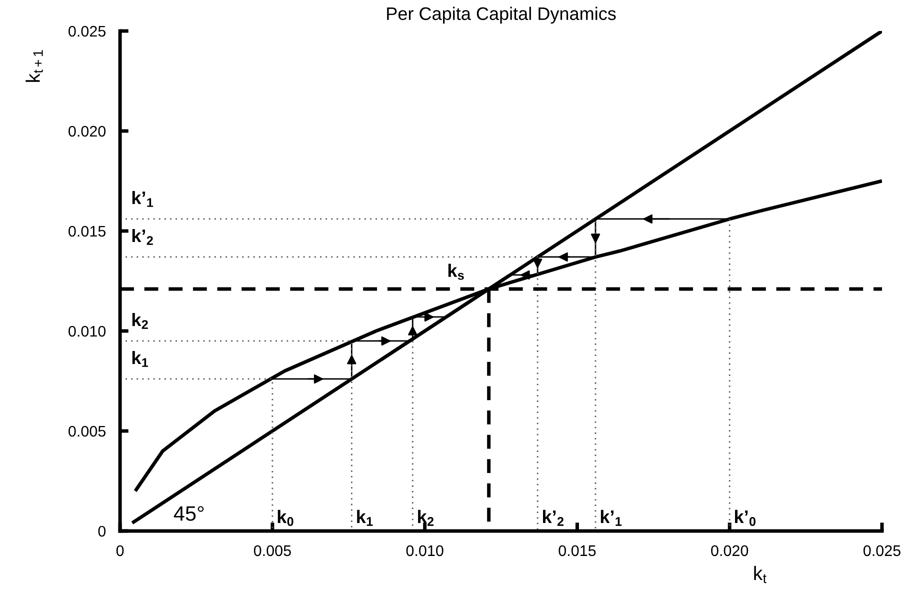  Describe the element at coordinates (456, 272) in the screenshot. I see `annotation: k$_{s}$` at that location.